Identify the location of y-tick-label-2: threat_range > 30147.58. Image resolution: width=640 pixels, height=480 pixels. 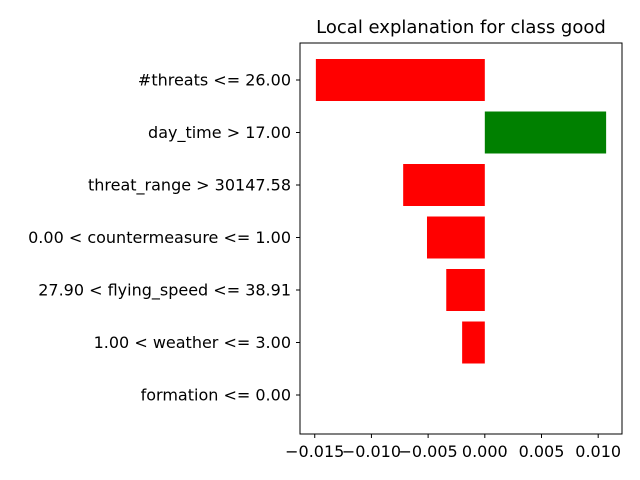
(189, 186).